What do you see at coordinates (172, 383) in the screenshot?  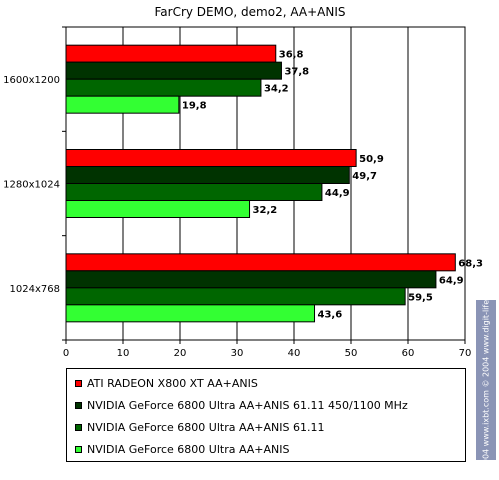 I see `legend-label: ATI RADEON X800 XT AA+ANIS` at bounding box center [172, 383].